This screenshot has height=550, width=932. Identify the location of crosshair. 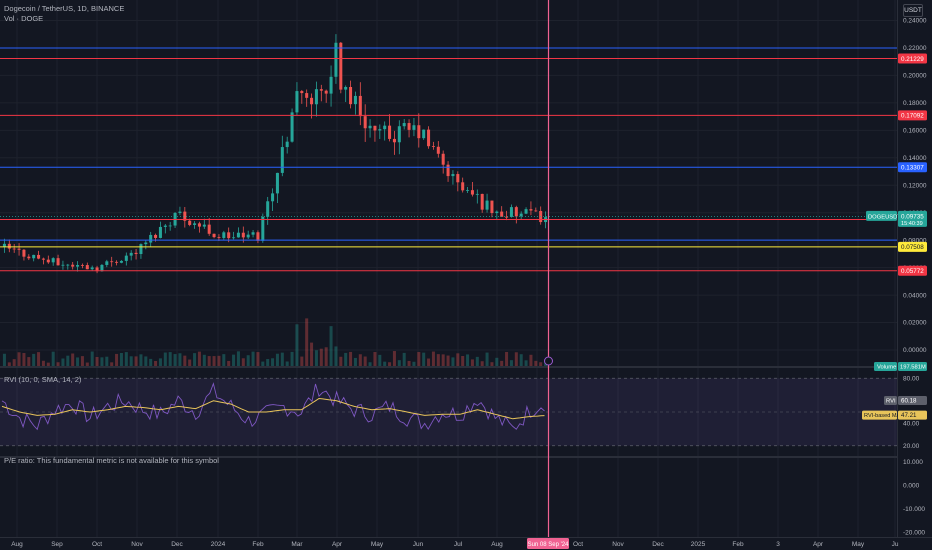
(548, 268).